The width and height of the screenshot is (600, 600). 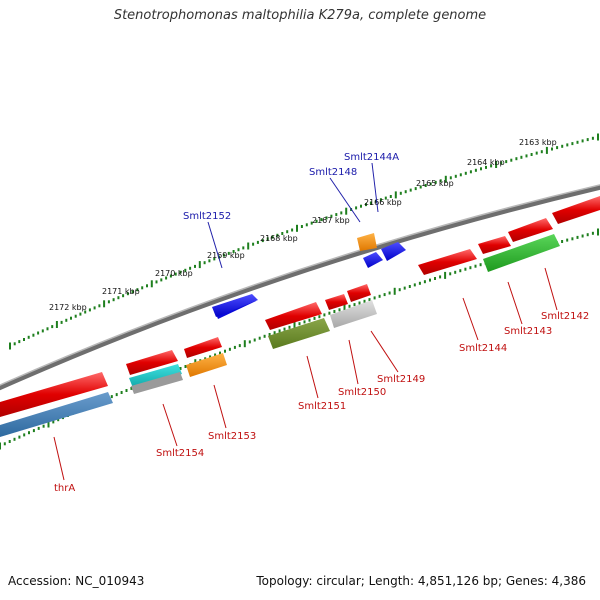 What do you see at coordinates (279, 238) in the screenshot?
I see `scale-label: 2168 kbp` at bounding box center [279, 238].